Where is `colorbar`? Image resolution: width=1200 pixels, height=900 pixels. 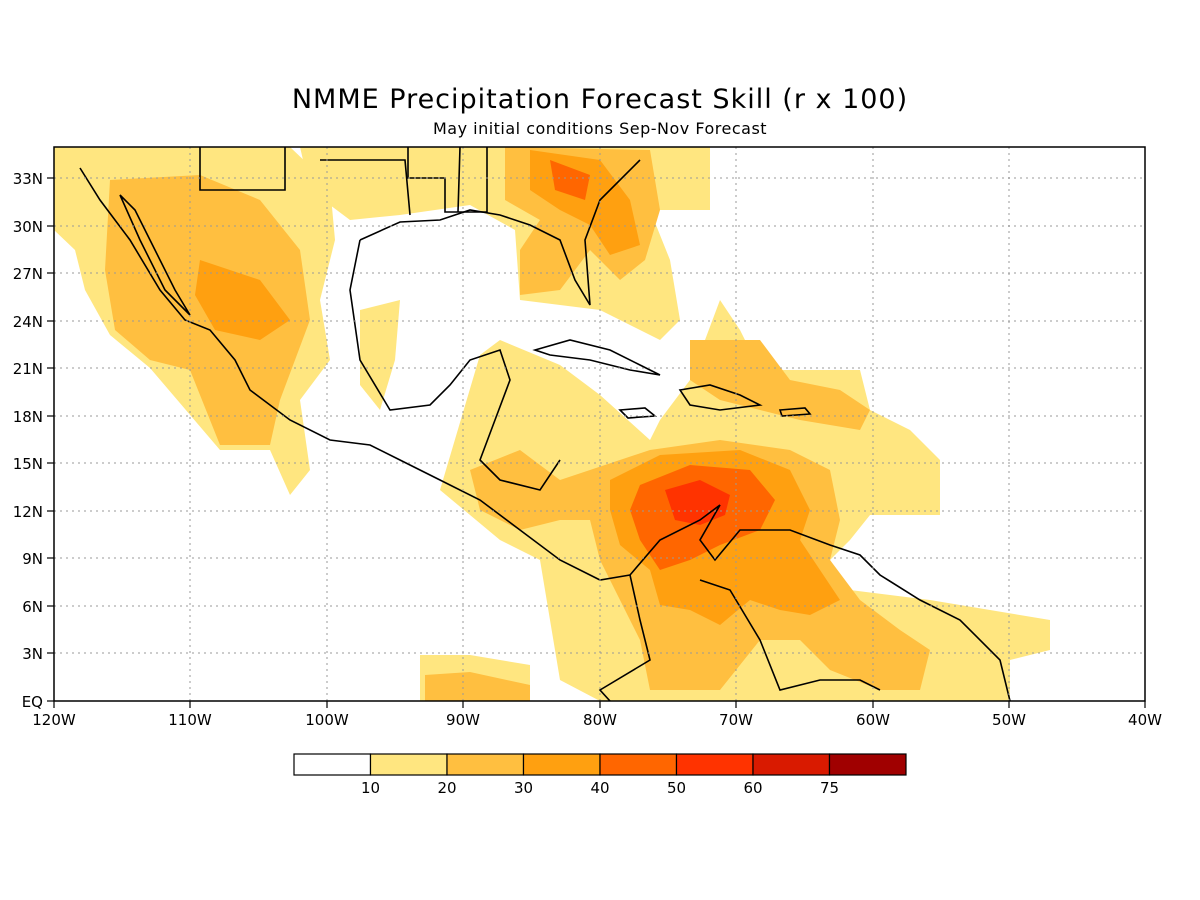
colorbar is located at coordinates (600, 764).